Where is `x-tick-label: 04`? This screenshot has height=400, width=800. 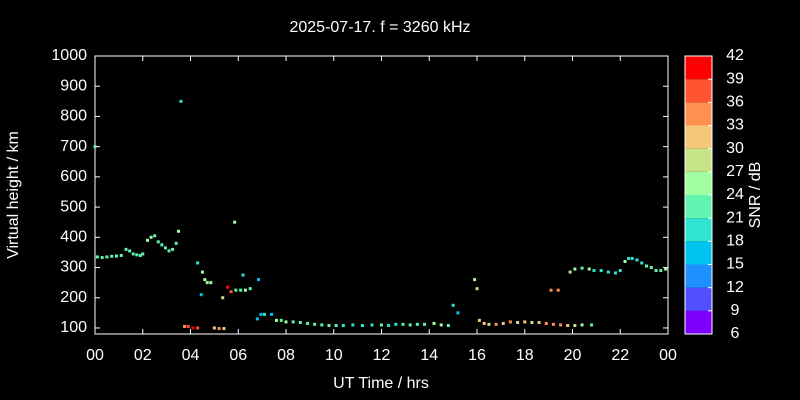 x-tick-label: 04 is located at coordinates (191, 355).